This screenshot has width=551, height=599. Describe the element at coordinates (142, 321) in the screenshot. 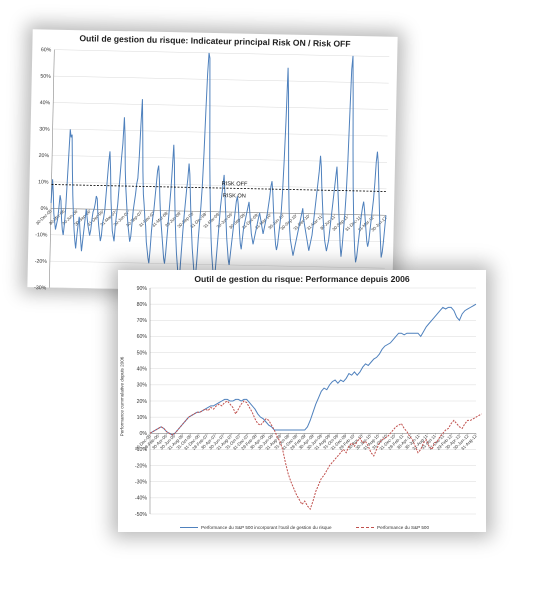

I see `y-tick-label: 70%` at that location.